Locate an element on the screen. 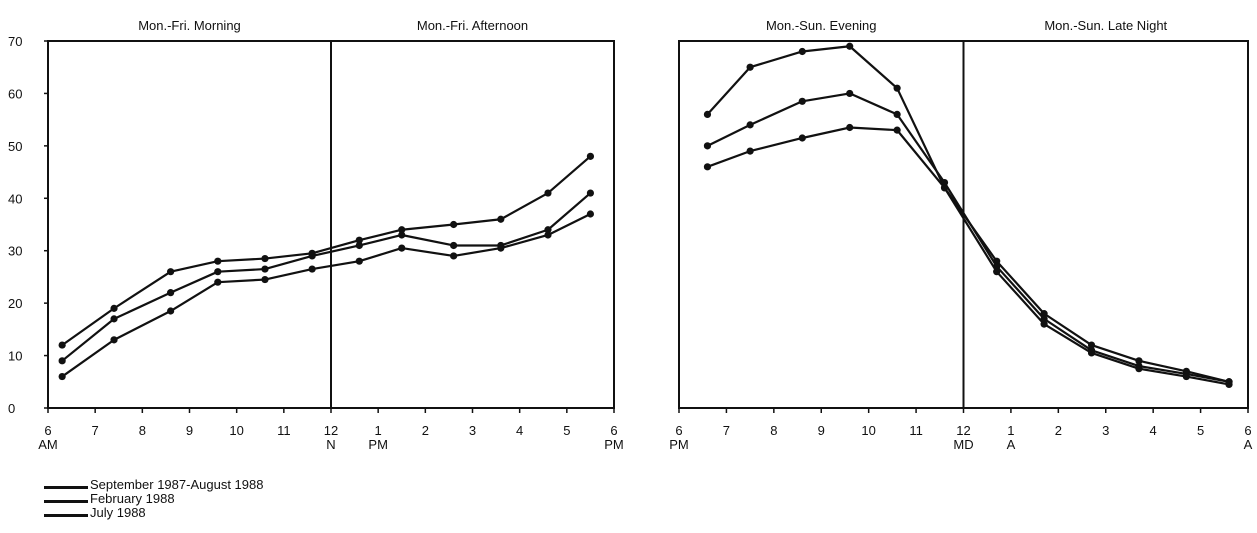  x-tick-sublabel: A is located at coordinates (1248, 444).